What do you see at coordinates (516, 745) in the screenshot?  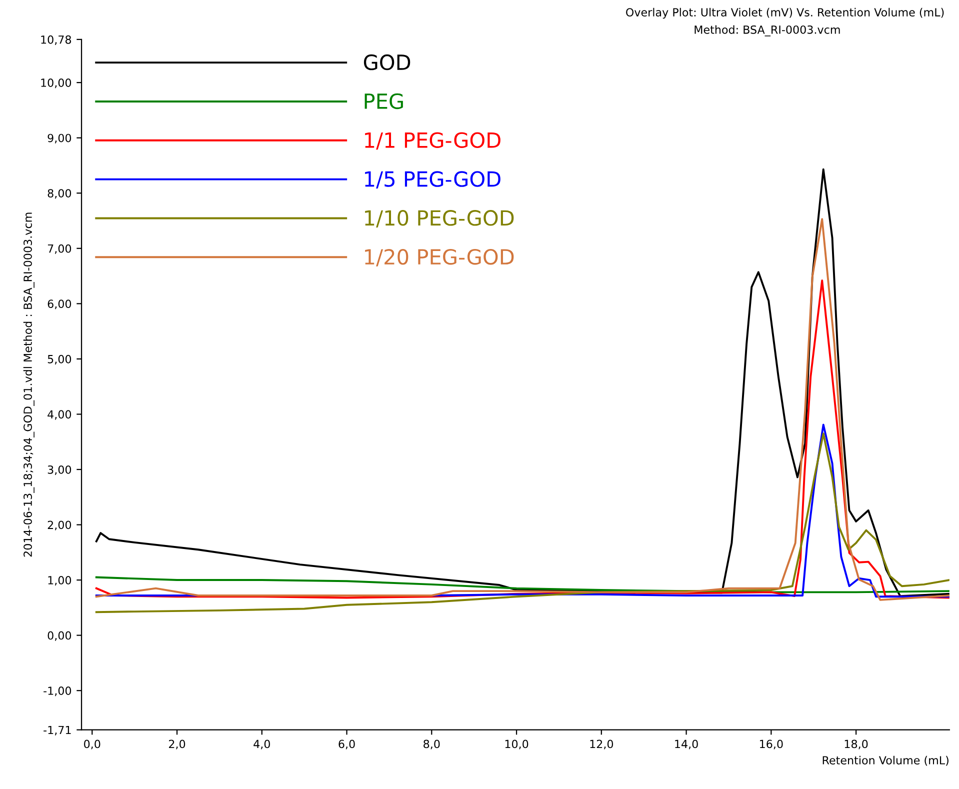 I see `x-tick-label: 10,0` at bounding box center [516, 745].